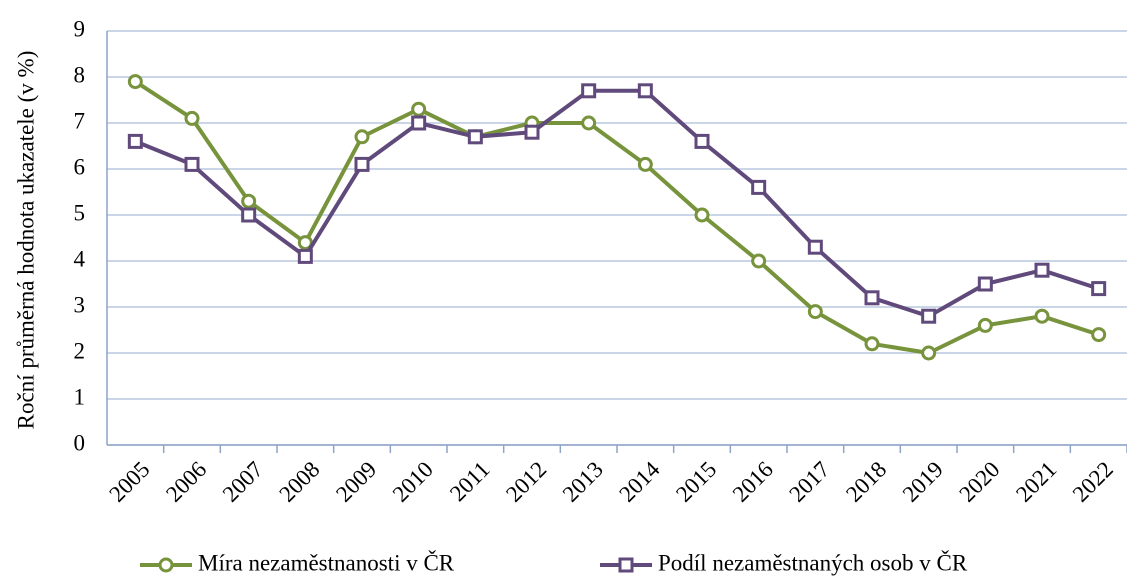 This screenshot has height=585, width=1127. What do you see at coordinates (299, 482) in the screenshot?
I see `x-tick-label: 2008` at bounding box center [299, 482].